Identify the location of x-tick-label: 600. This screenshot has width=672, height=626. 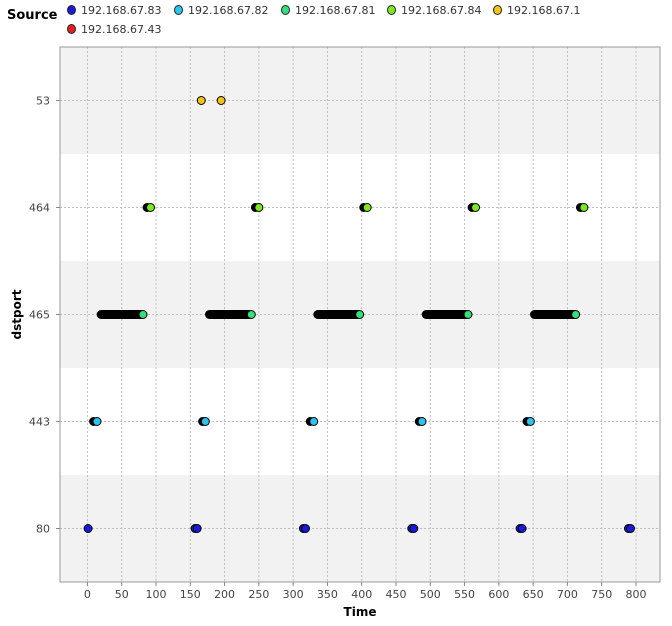
(498, 594).